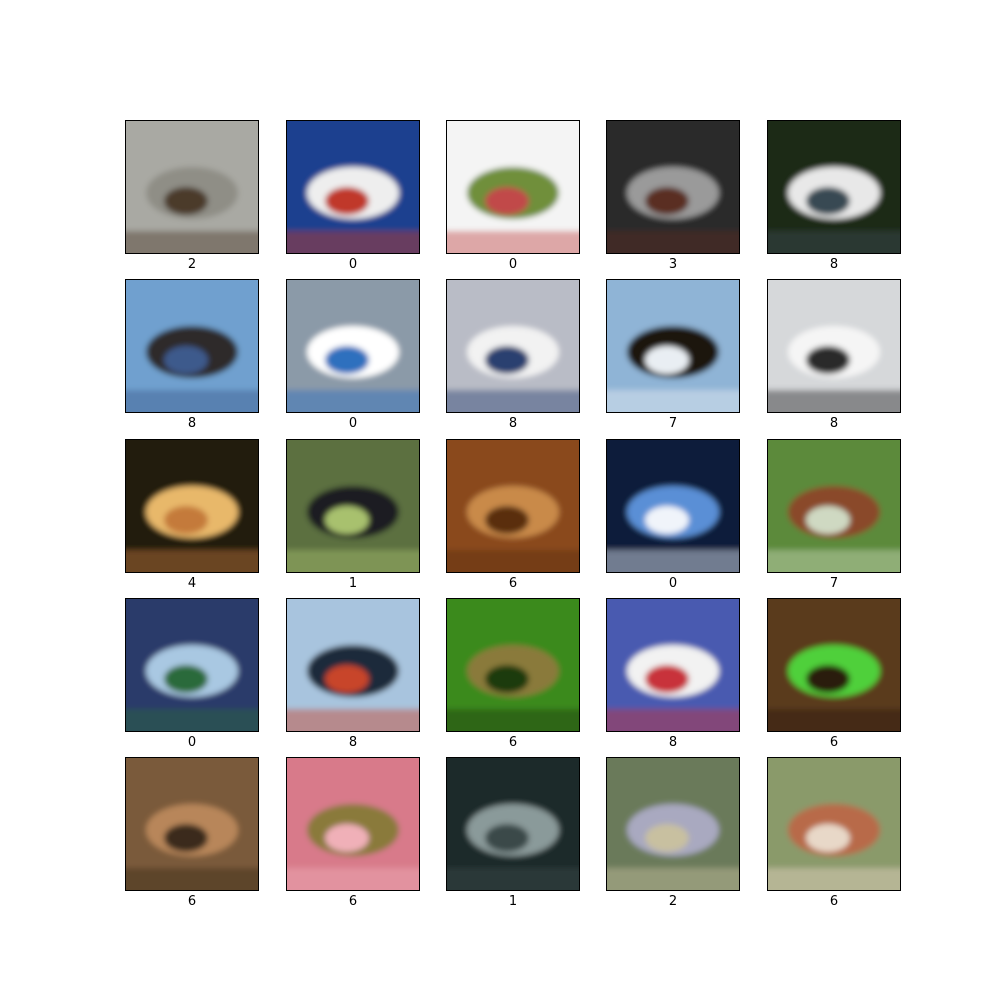 The width and height of the screenshot is (1000, 1000). What do you see at coordinates (673, 264) in the screenshot?
I see `class-label: 3` at bounding box center [673, 264].